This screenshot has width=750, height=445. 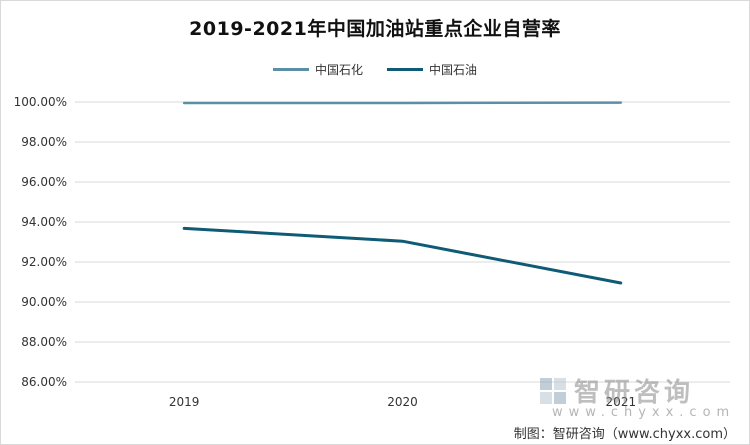 I want to click on y-tick-label: 92.00%, so click(x=44, y=262).